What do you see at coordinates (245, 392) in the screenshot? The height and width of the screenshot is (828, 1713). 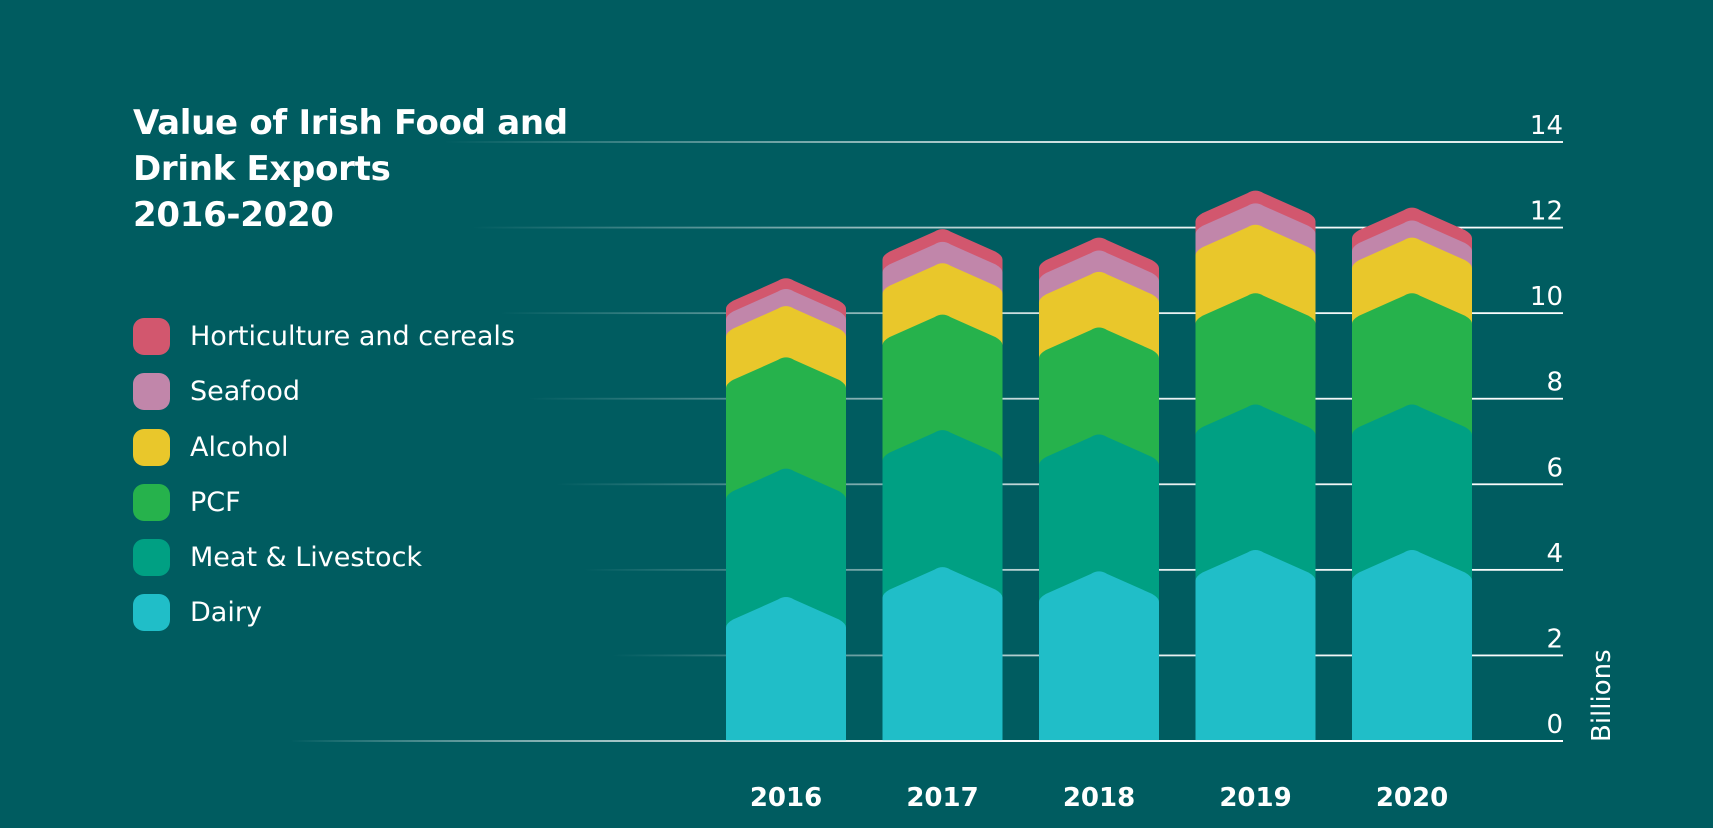 I see `legend-label-seafood: Seafood` at bounding box center [245, 392].